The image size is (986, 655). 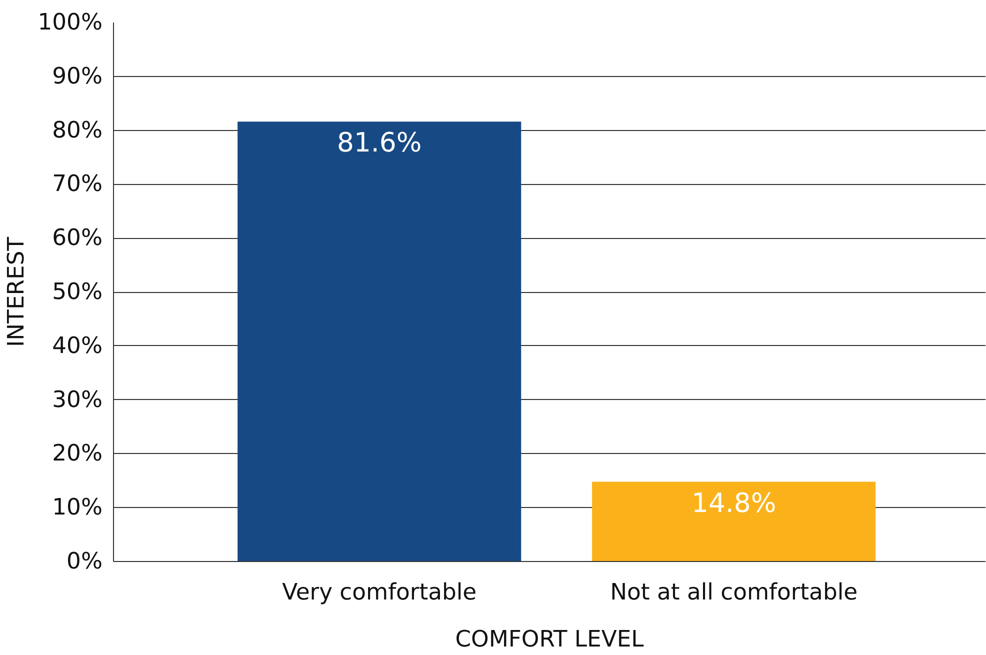 What do you see at coordinates (77, 238) in the screenshot?
I see `y-tick-label: 60%` at bounding box center [77, 238].